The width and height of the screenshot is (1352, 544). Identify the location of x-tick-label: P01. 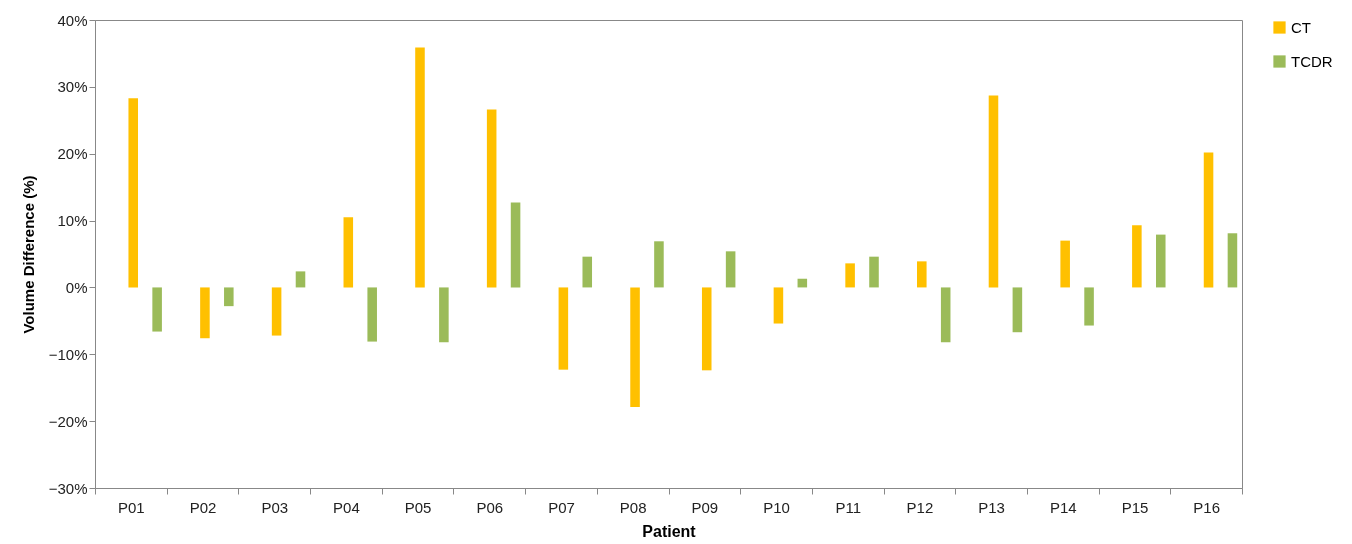
(131, 507).